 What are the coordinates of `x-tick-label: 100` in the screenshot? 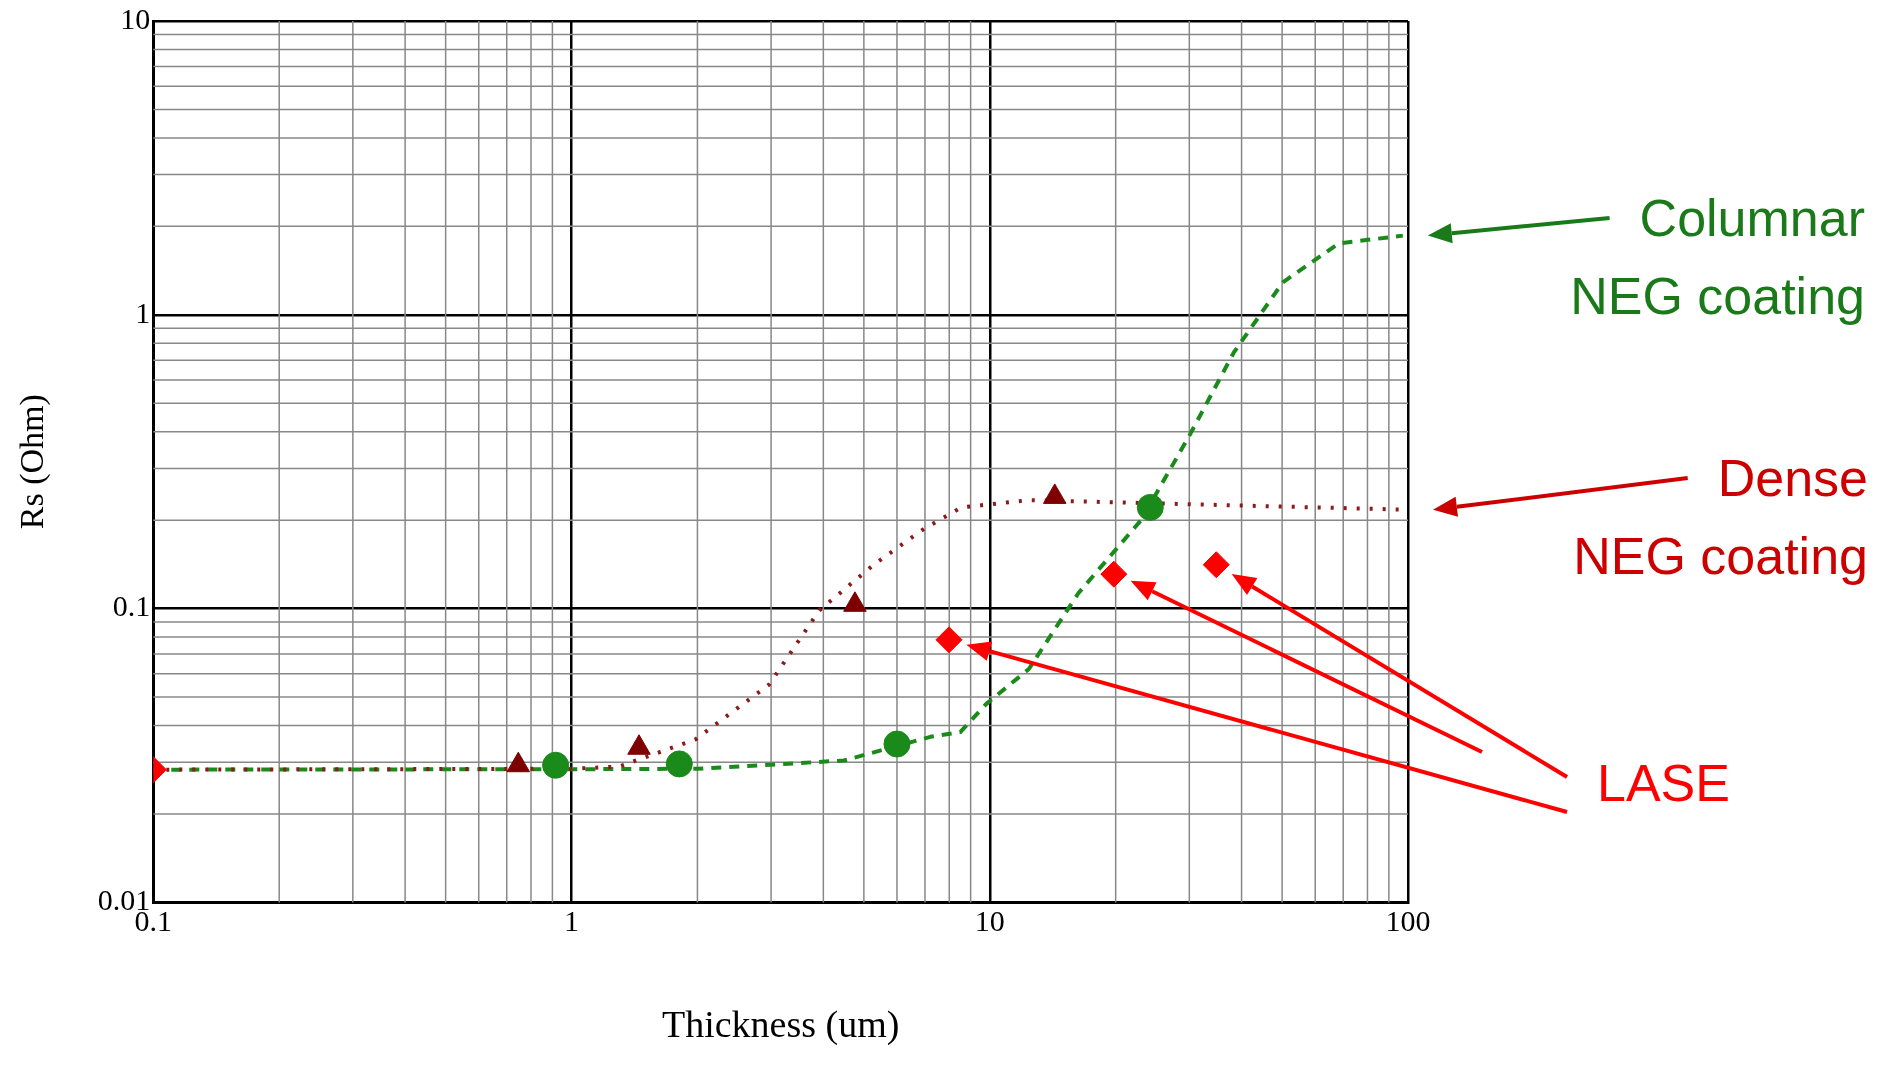 It's located at (1408, 921).